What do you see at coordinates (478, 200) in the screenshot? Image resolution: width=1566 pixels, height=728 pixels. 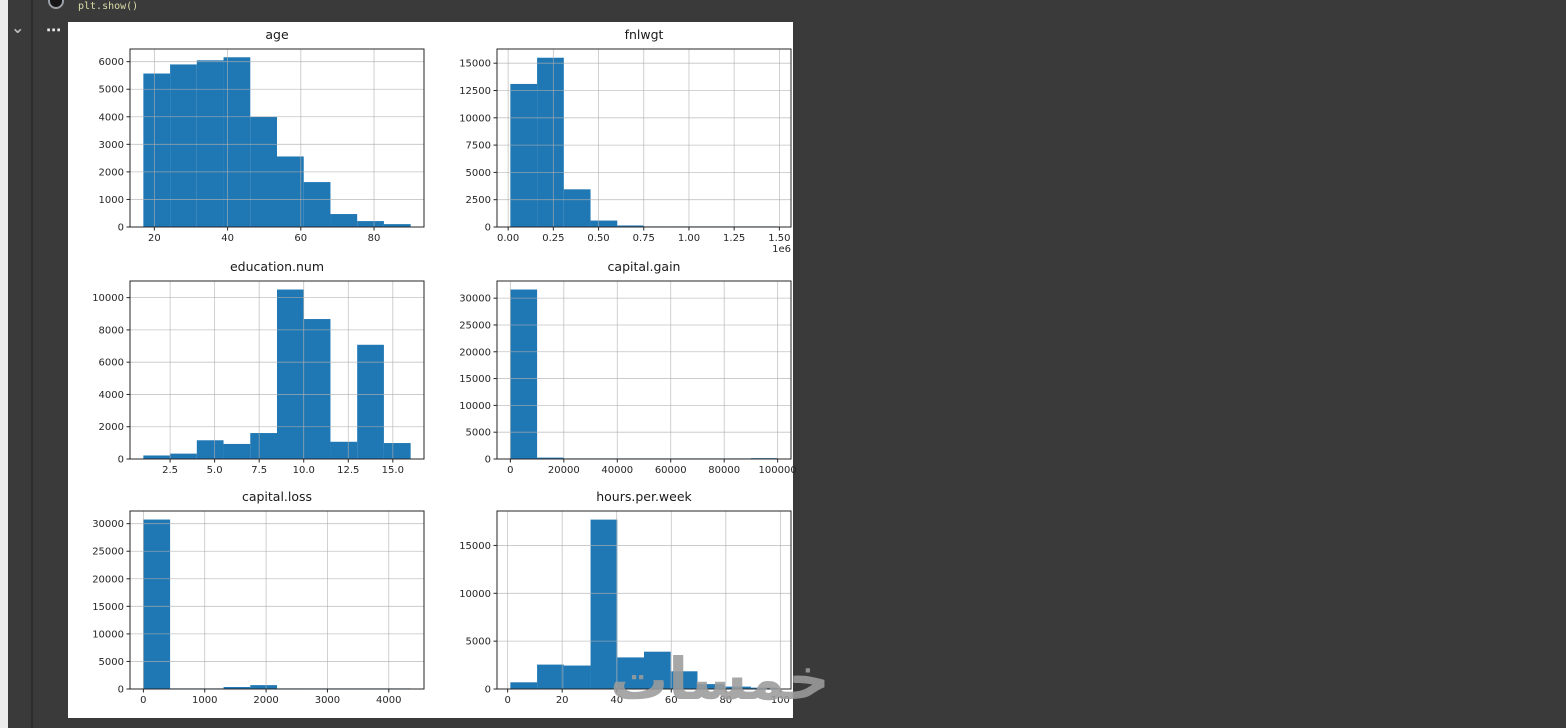 I see `svg-text: 2500` at bounding box center [478, 200].